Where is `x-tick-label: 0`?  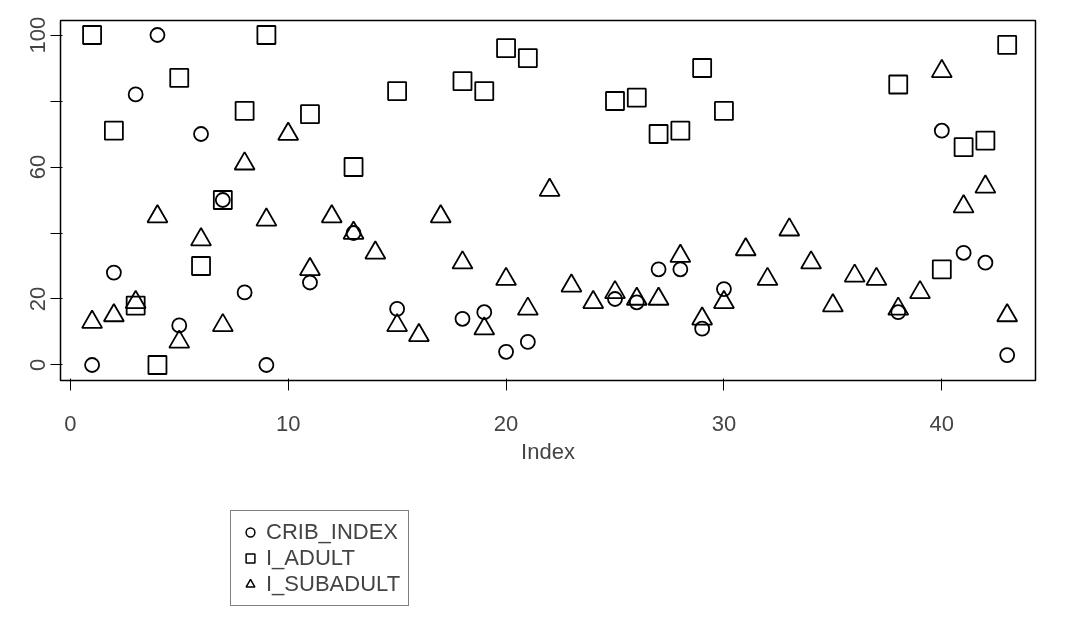
x-tick-label: 0 is located at coordinates (70, 423).